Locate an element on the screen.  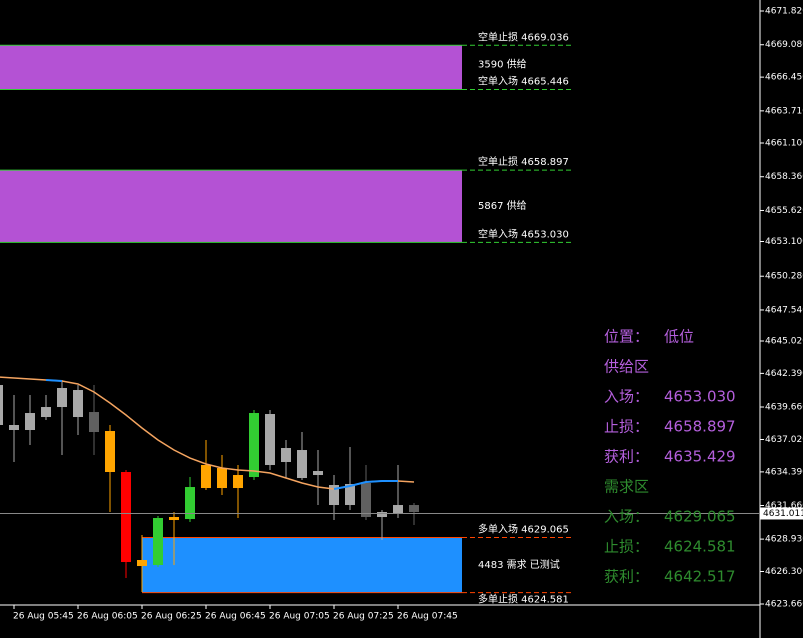
y-tick-label: 4639.660 is located at coordinates (784, 407).